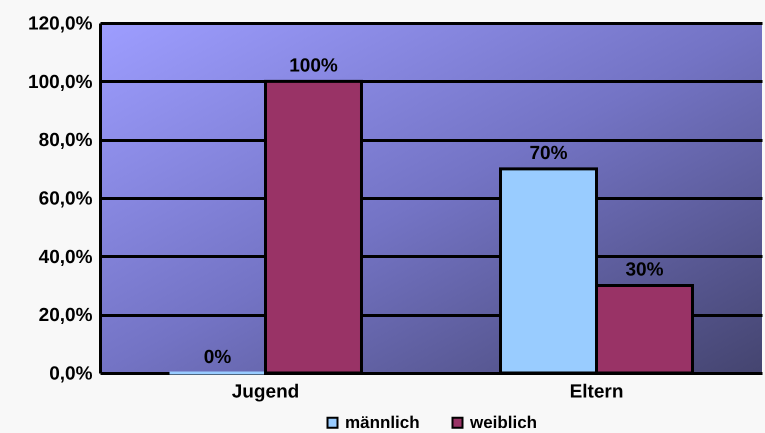 This screenshot has height=433, width=765. I want to click on data-label: 100%, so click(313, 65).